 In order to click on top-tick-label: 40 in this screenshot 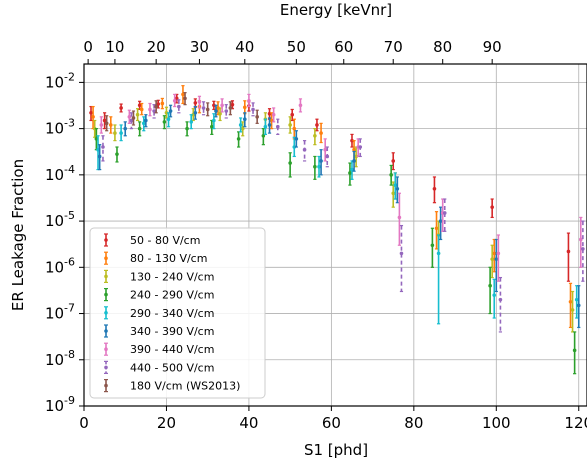, I will do `click(244, 47)`.